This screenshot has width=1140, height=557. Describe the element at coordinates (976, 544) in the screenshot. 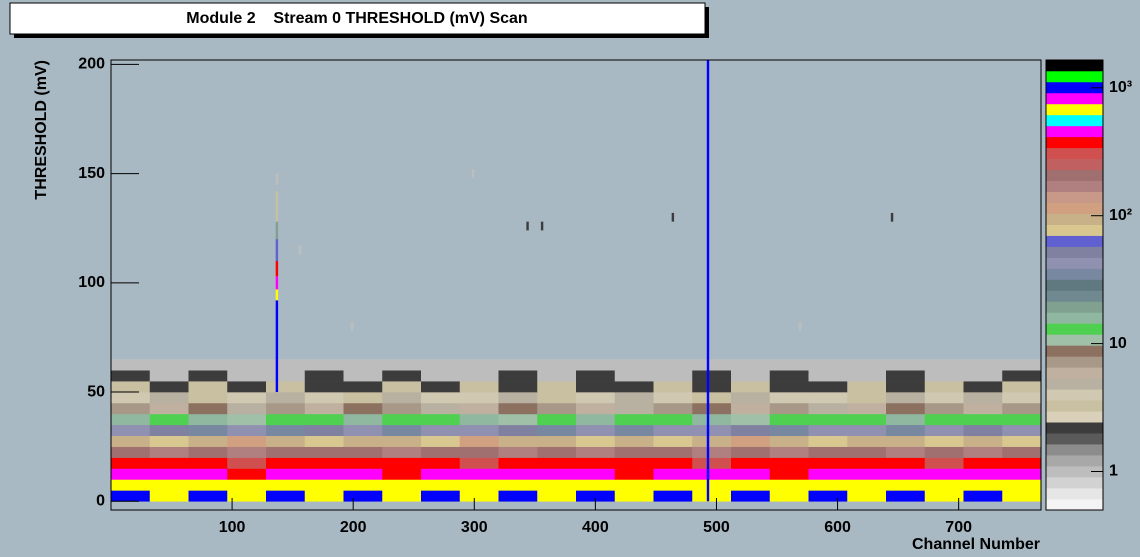

I see `x-axis-label: Channel Number` at that location.